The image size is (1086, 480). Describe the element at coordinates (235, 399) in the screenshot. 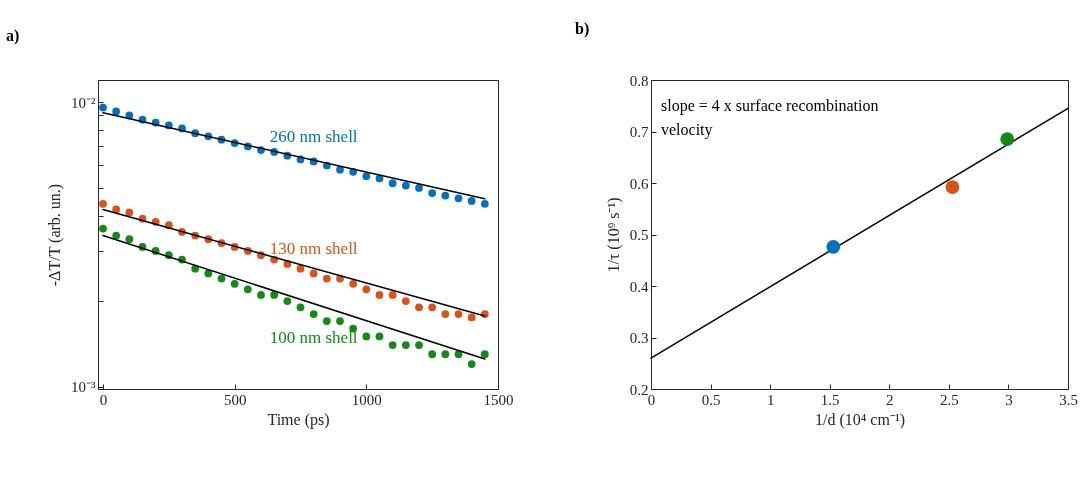

I see `x-tick-label: 500` at that location.